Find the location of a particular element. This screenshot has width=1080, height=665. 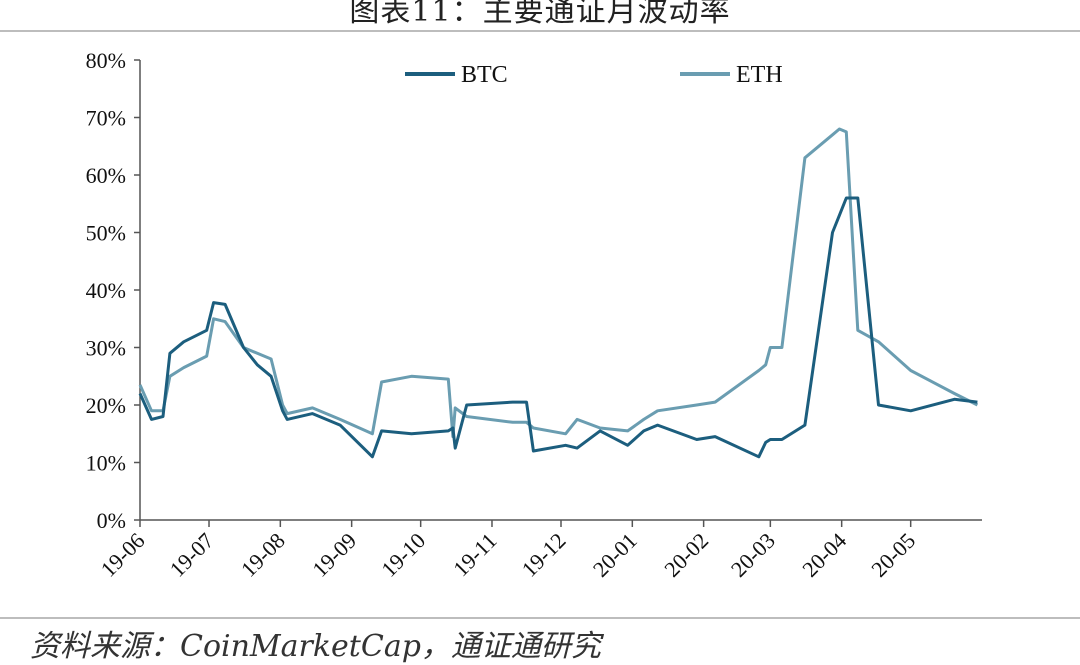

legend: BTC ETH is located at coordinates (594, 75).